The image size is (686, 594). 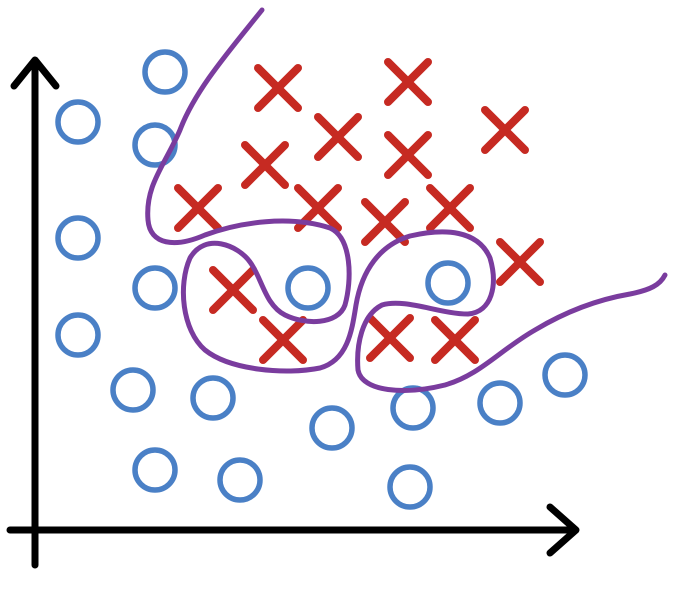 I want to click on x-axis-arrow, so click(x=563, y=530).